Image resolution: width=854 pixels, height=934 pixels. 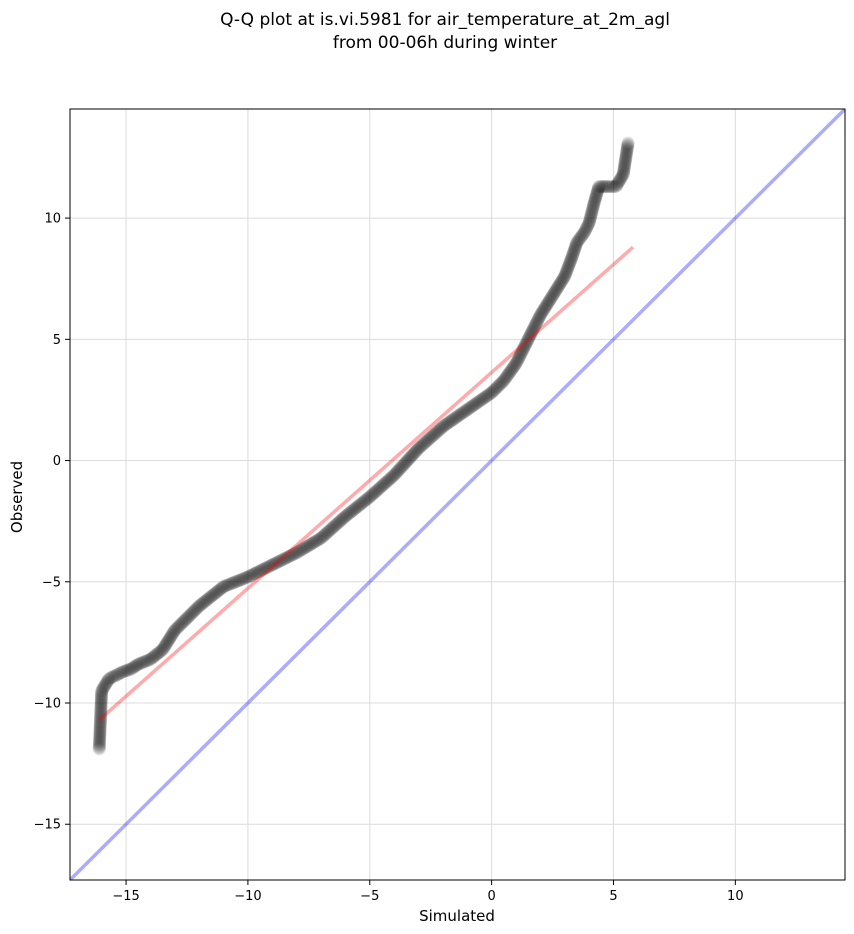 What do you see at coordinates (735, 896) in the screenshot?
I see `x-tick-label: 10` at bounding box center [735, 896].